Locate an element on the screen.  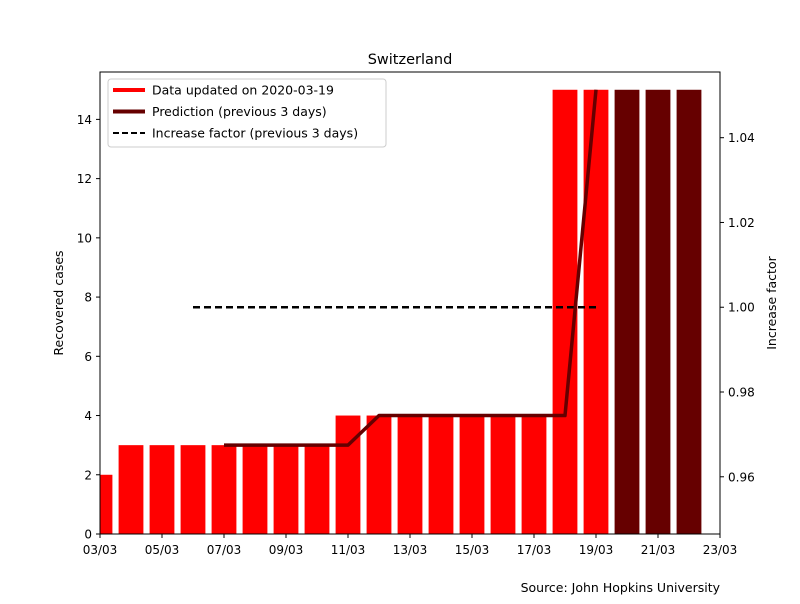
legend-label: Prediction (previous 3 days) is located at coordinates (239, 111).